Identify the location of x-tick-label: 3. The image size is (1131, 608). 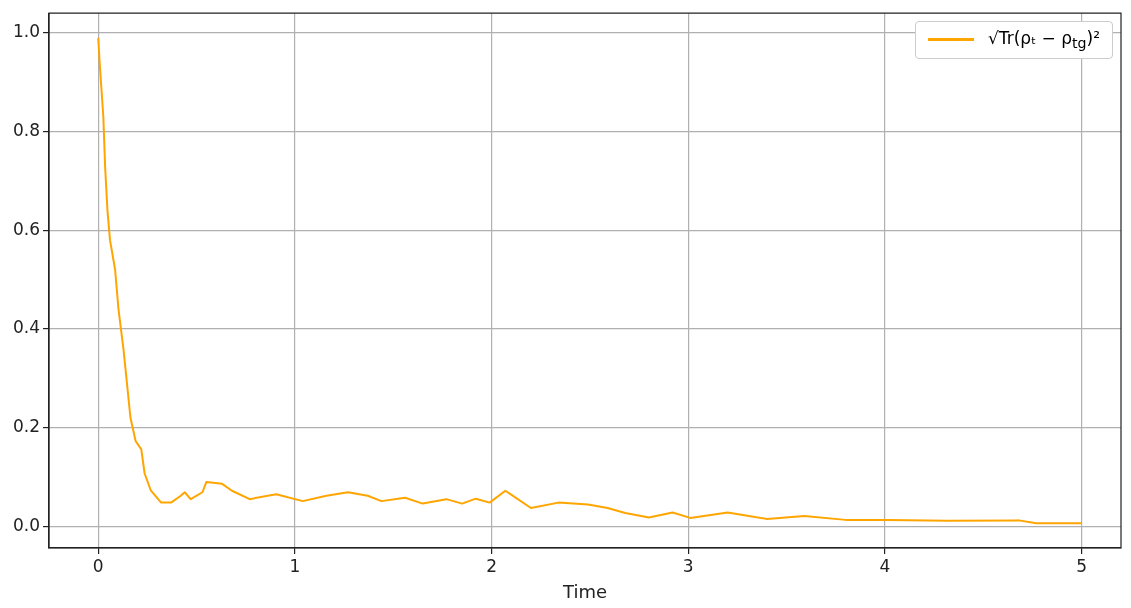
(688, 565).